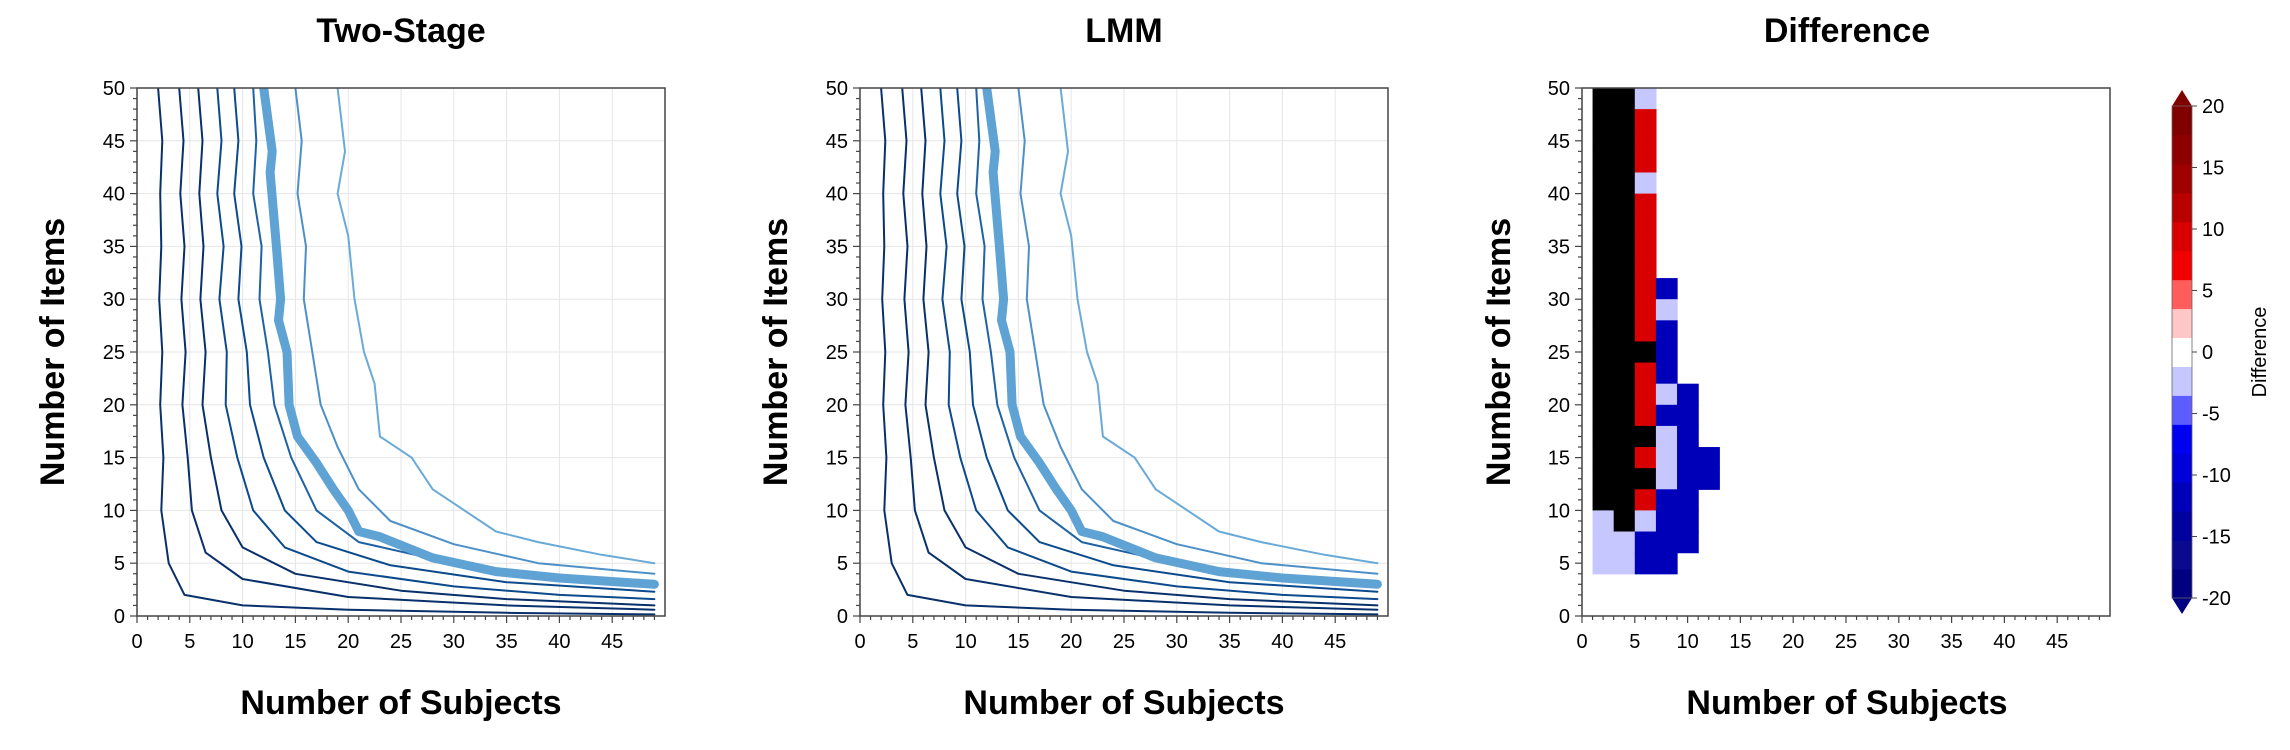  What do you see at coordinates (1559, 142) in the screenshot?
I see `y-tick-label: 45` at bounding box center [1559, 142].